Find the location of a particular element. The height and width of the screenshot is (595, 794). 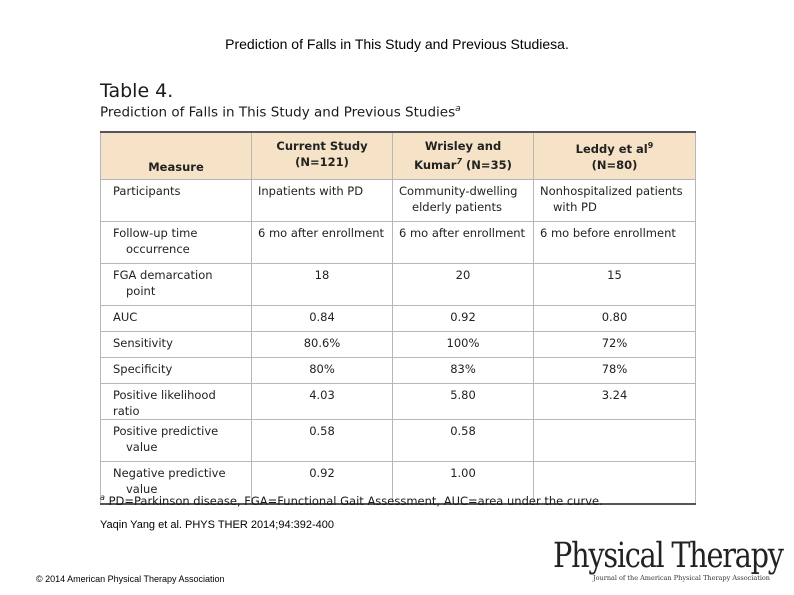

table-cell-wrisley: Community-dwelling elderly patients is located at coordinates (463, 200).